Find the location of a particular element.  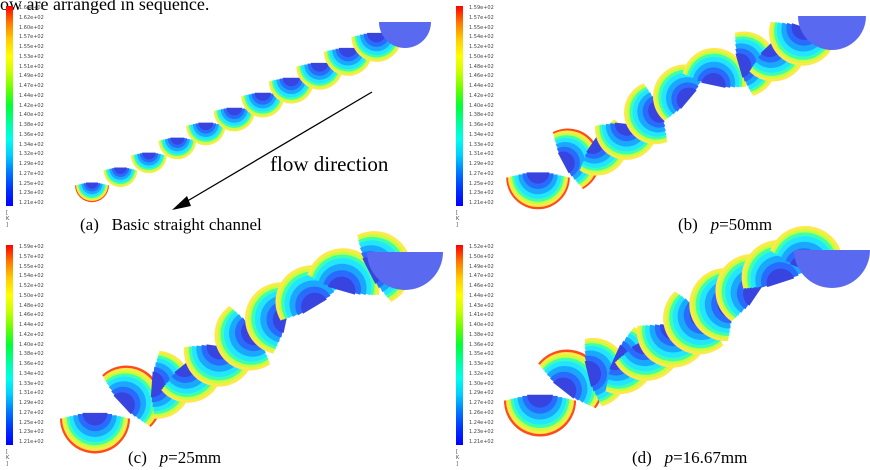

caption-text: Basic straight channel is located at coordinates (187, 224).